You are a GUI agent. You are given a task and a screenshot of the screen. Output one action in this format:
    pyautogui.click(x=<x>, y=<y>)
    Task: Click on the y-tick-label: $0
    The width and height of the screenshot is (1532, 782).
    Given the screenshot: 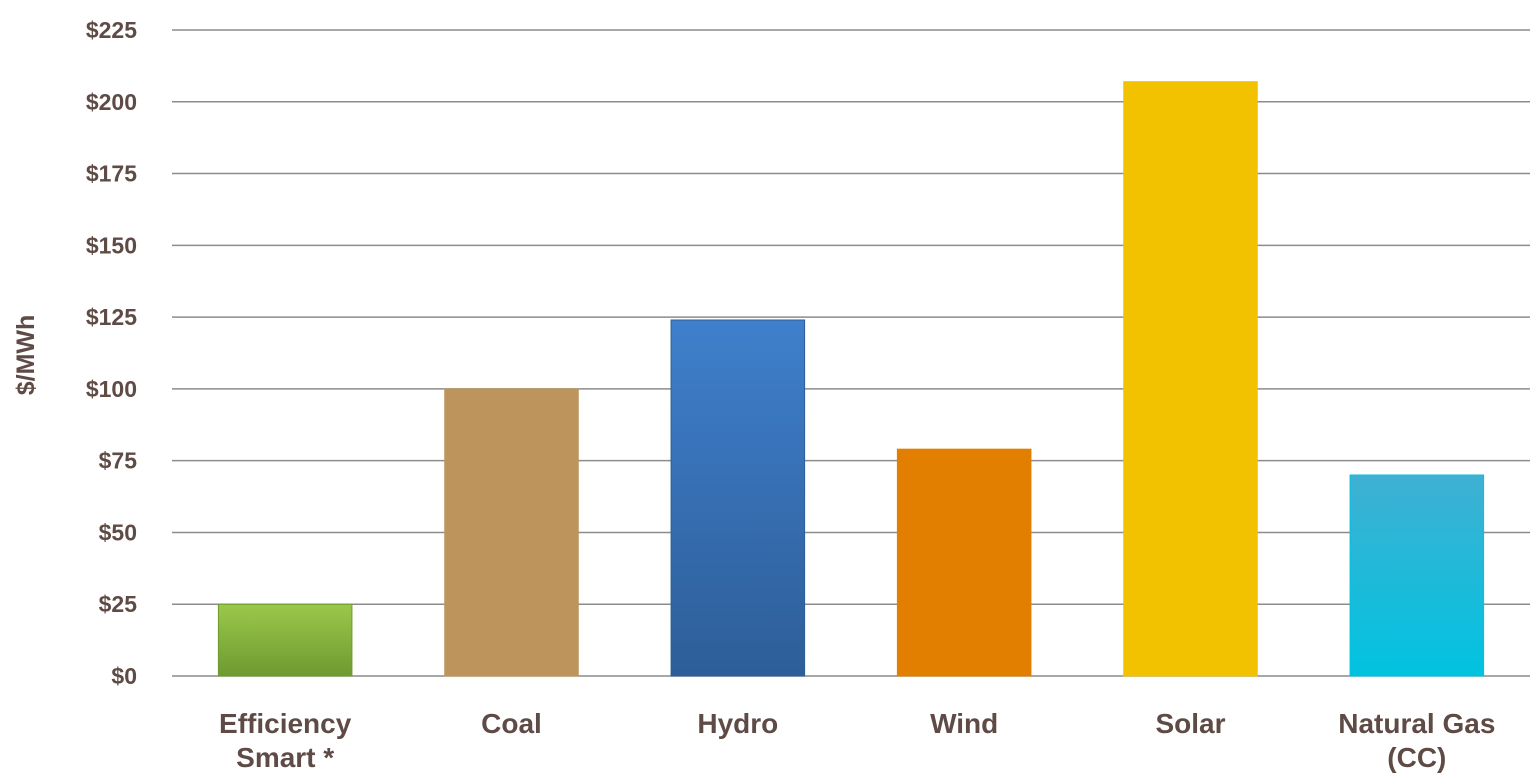 What is the action you would take?
    pyautogui.click(x=124, y=676)
    